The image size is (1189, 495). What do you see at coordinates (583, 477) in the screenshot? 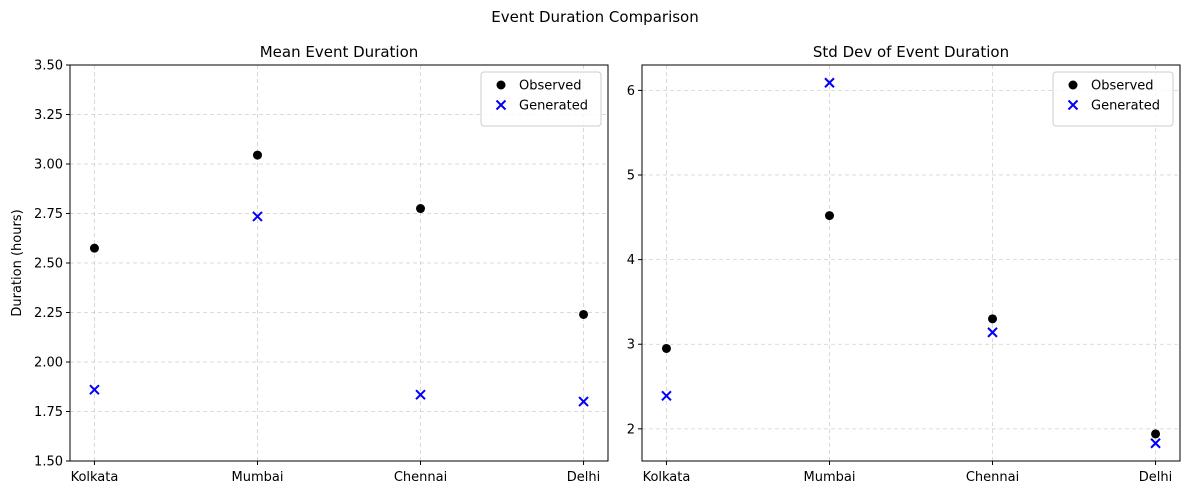
I see `left-chart-x-tick-label-delhi: Delhi` at bounding box center [583, 477].